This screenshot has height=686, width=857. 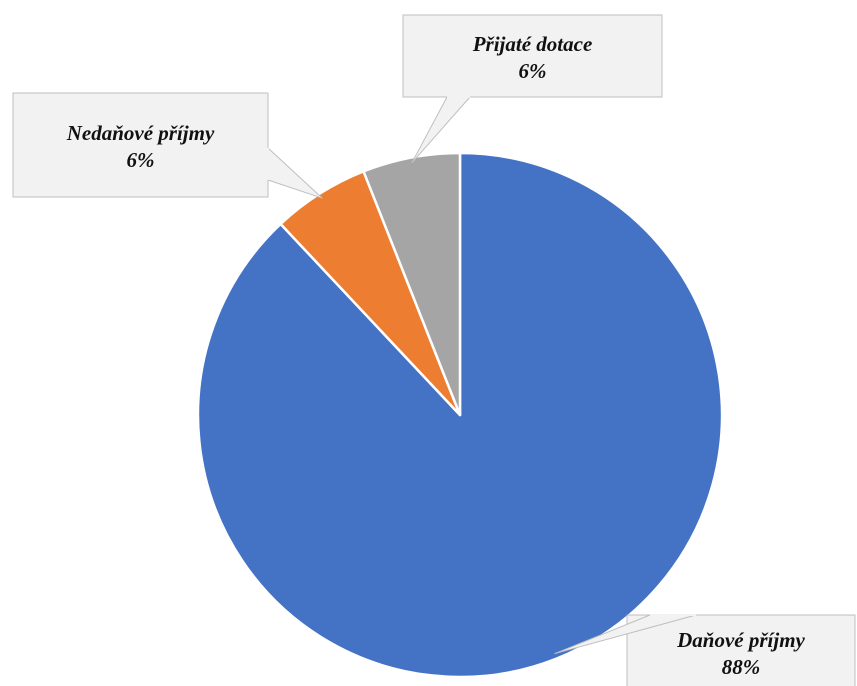 What do you see at coordinates (140, 133) in the screenshot?
I see `data-label-category: Nedaňové příjmy` at bounding box center [140, 133].